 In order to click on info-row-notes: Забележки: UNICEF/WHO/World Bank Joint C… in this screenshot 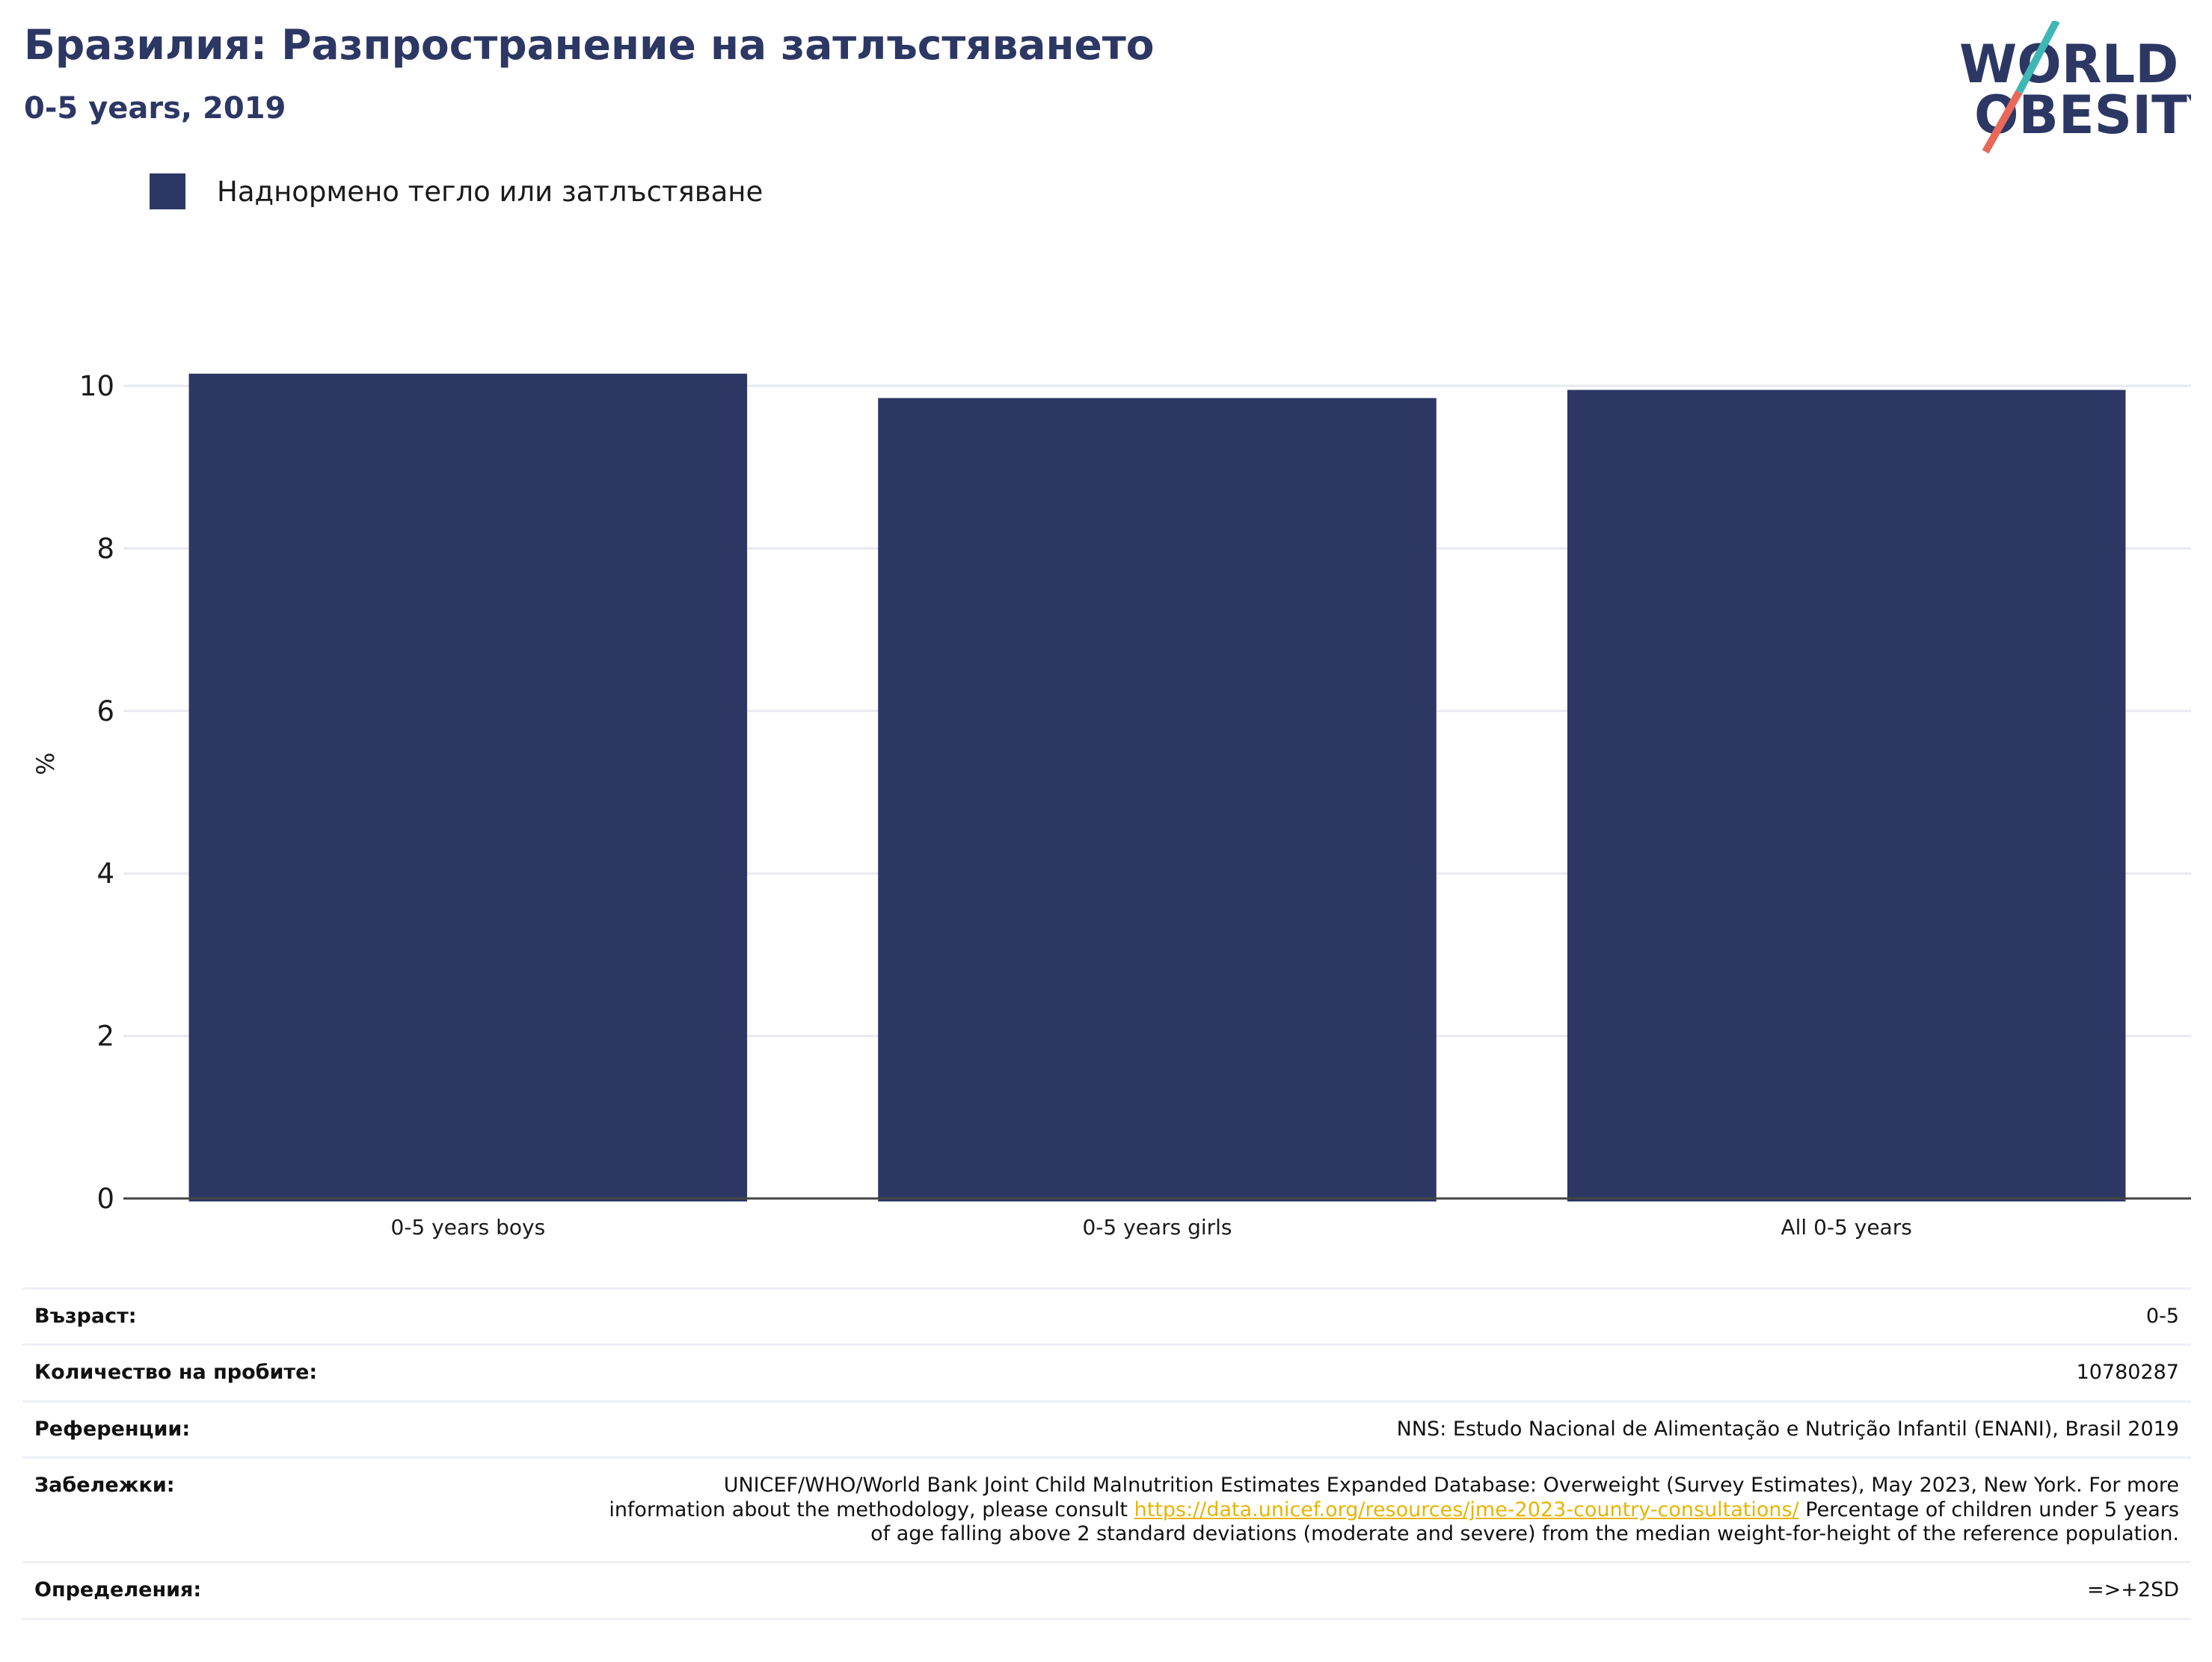, I will do `click(1106, 1508)`.